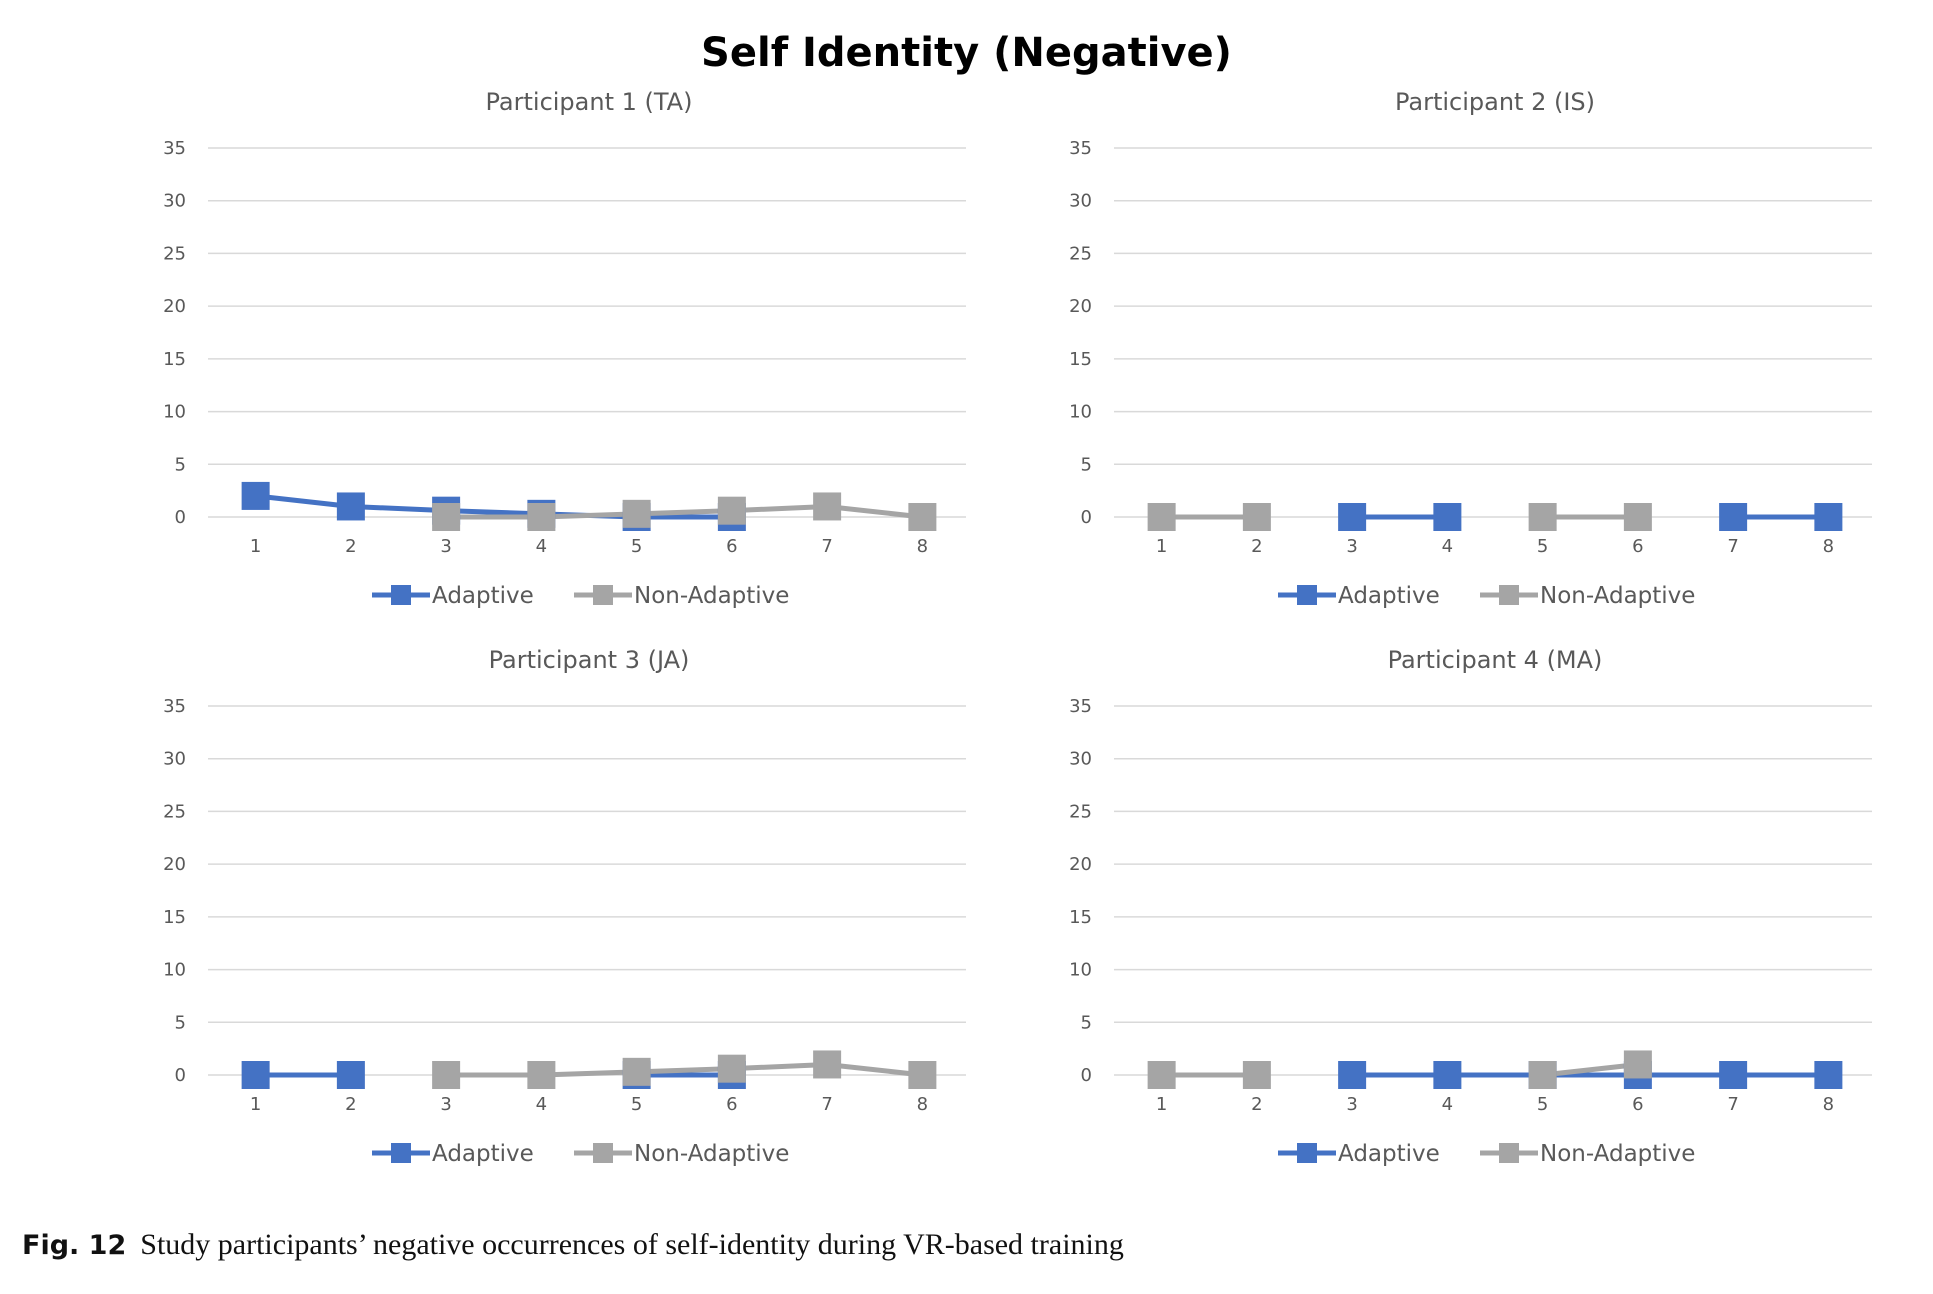 The width and height of the screenshot is (1933, 1294). Describe the element at coordinates (966, 53) in the screenshot. I see `figure-title: Self Identity (Negative)` at that location.